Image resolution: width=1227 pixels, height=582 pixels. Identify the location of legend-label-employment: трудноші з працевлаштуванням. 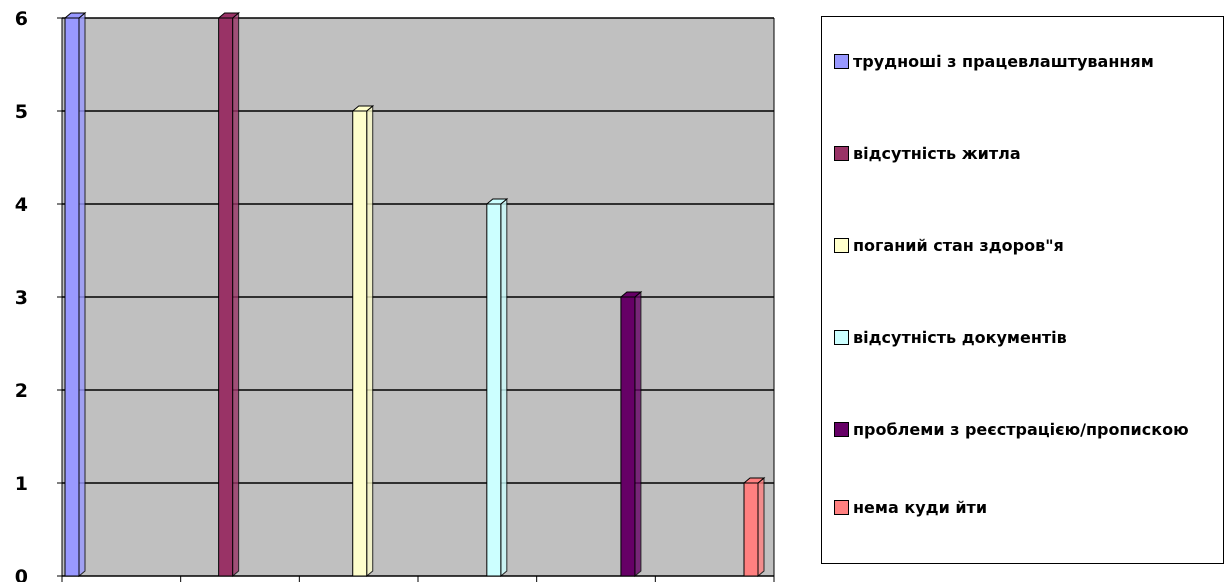
(1003, 61).